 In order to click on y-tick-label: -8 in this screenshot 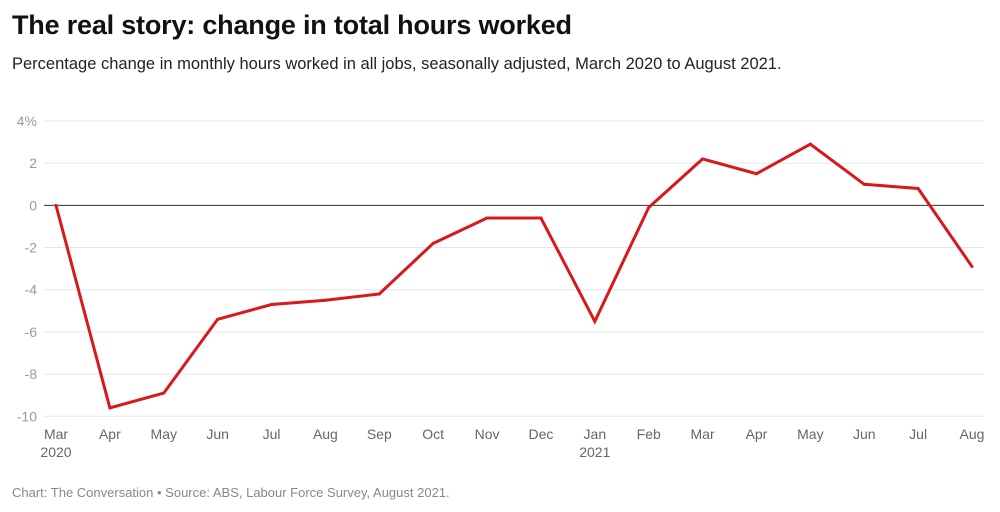, I will do `click(31, 374)`.